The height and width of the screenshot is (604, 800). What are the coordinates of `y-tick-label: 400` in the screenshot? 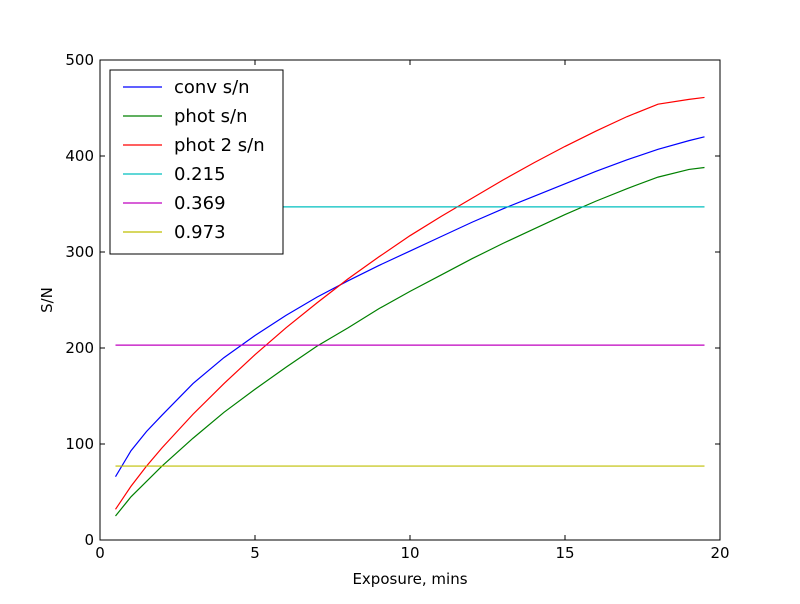 It's located at (79, 156).